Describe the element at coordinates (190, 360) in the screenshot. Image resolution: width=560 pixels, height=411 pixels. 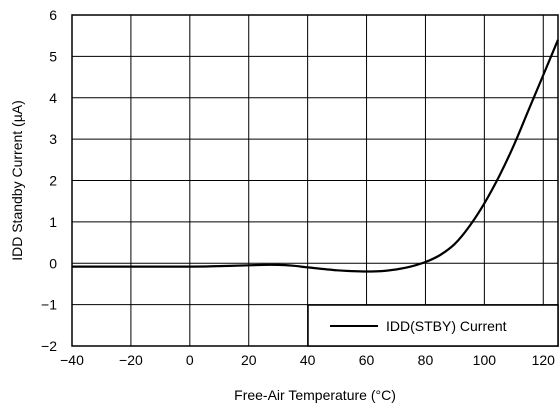
I see `x-tick-label: 0` at that location.